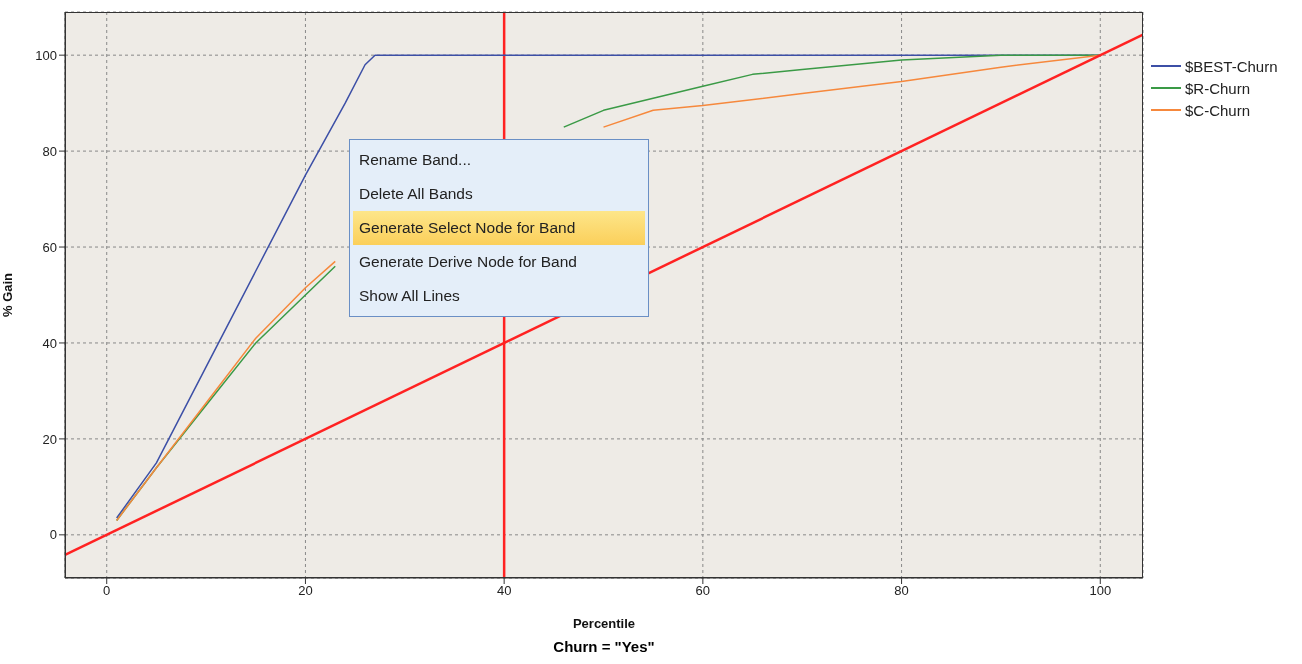  I want to click on annotation: Delete All Bands, so click(416, 194).